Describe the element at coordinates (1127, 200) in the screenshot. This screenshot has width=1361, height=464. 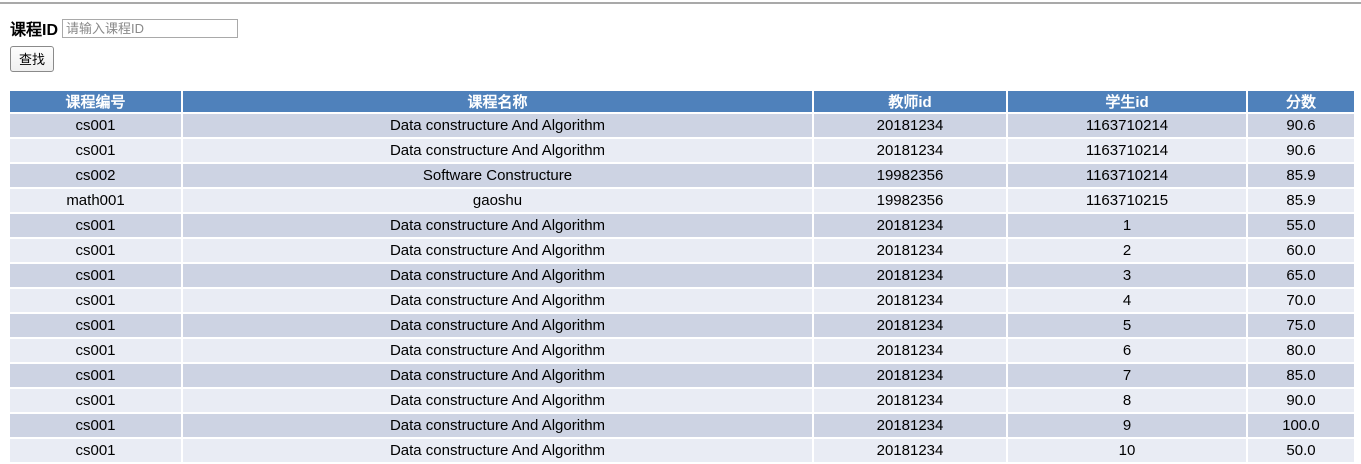
I see `table-cell: 1163710215` at that location.